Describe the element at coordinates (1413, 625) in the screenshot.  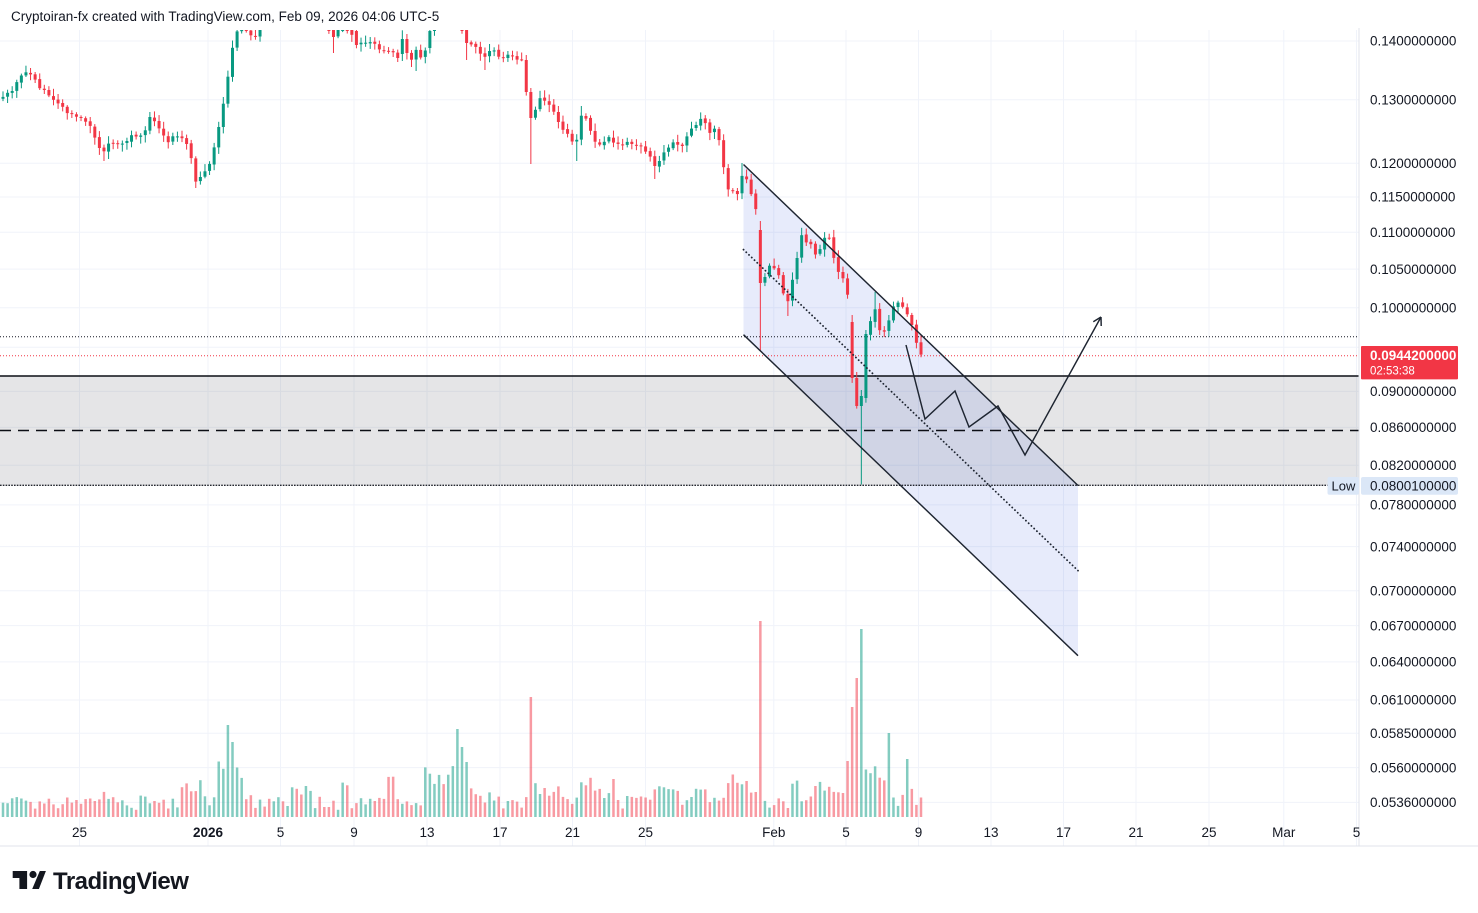
I see `svg-text: 0.0670000000` at that location.